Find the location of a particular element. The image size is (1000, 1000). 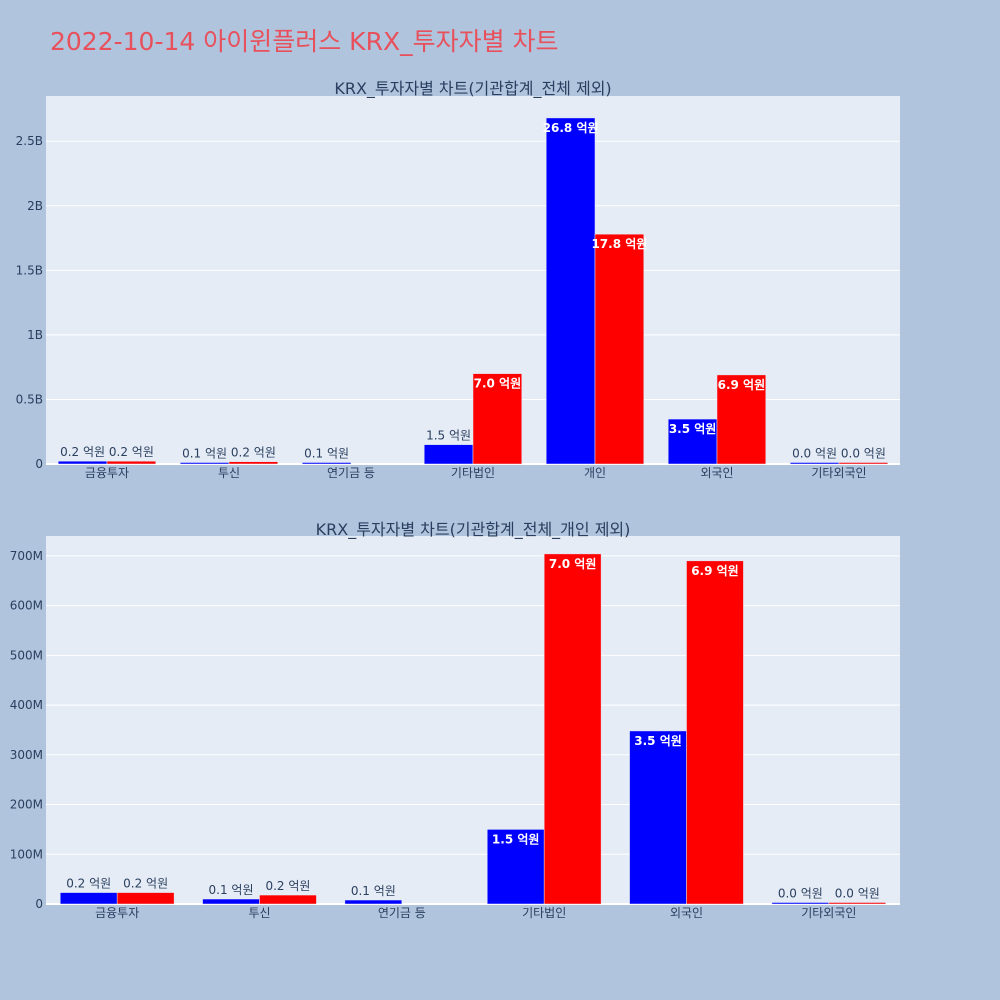

y-tick-label: 100M is located at coordinates (26, 854).